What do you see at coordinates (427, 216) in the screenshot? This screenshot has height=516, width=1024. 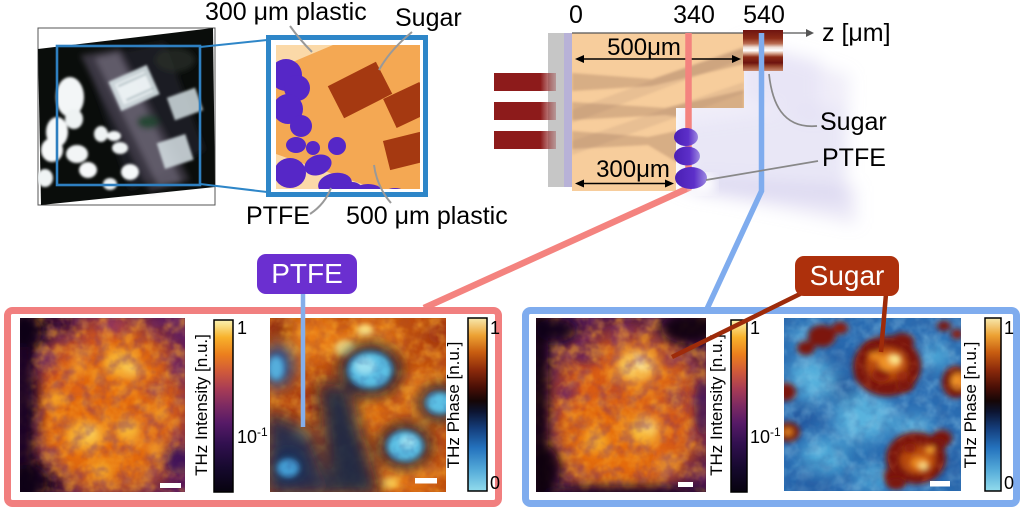 I see `svg-text: 500 μm plastic` at bounding box center [427, 216].